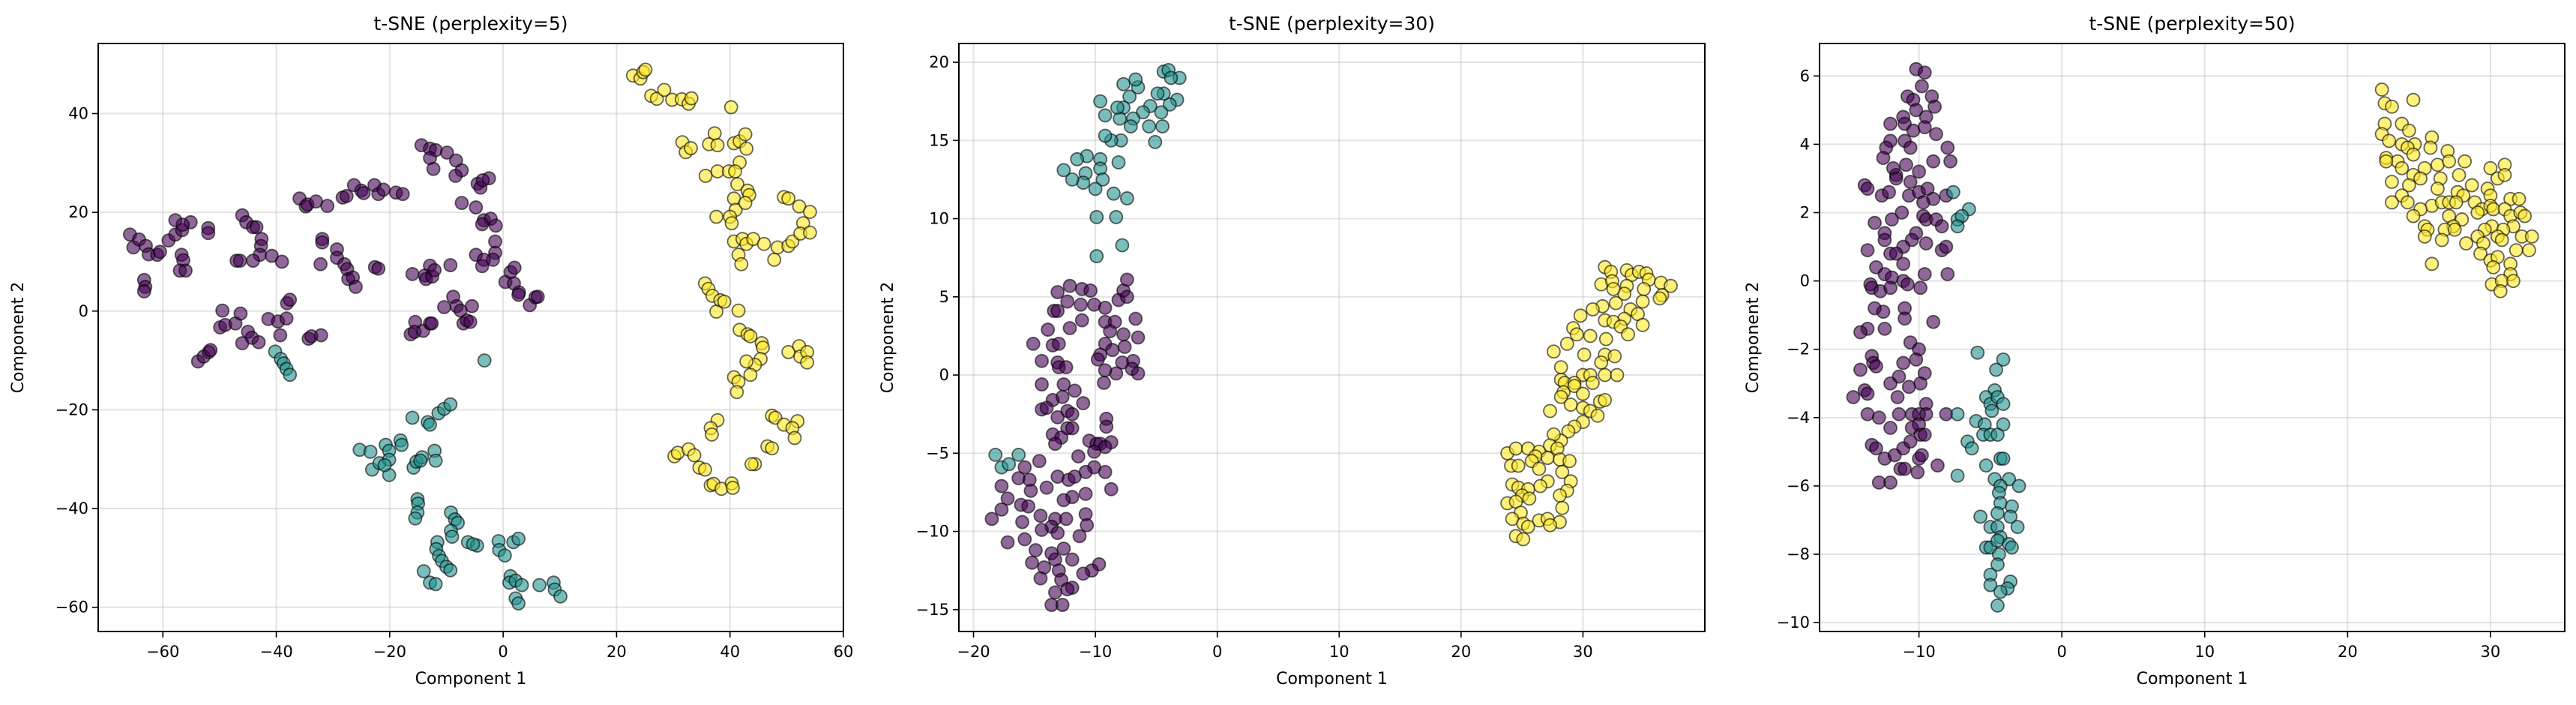 This screenshot has height=705, width=2576. Describe the element at coordinates (1753, 338) in the screenshot. I see `y-axis-label: Component 2` at that location.